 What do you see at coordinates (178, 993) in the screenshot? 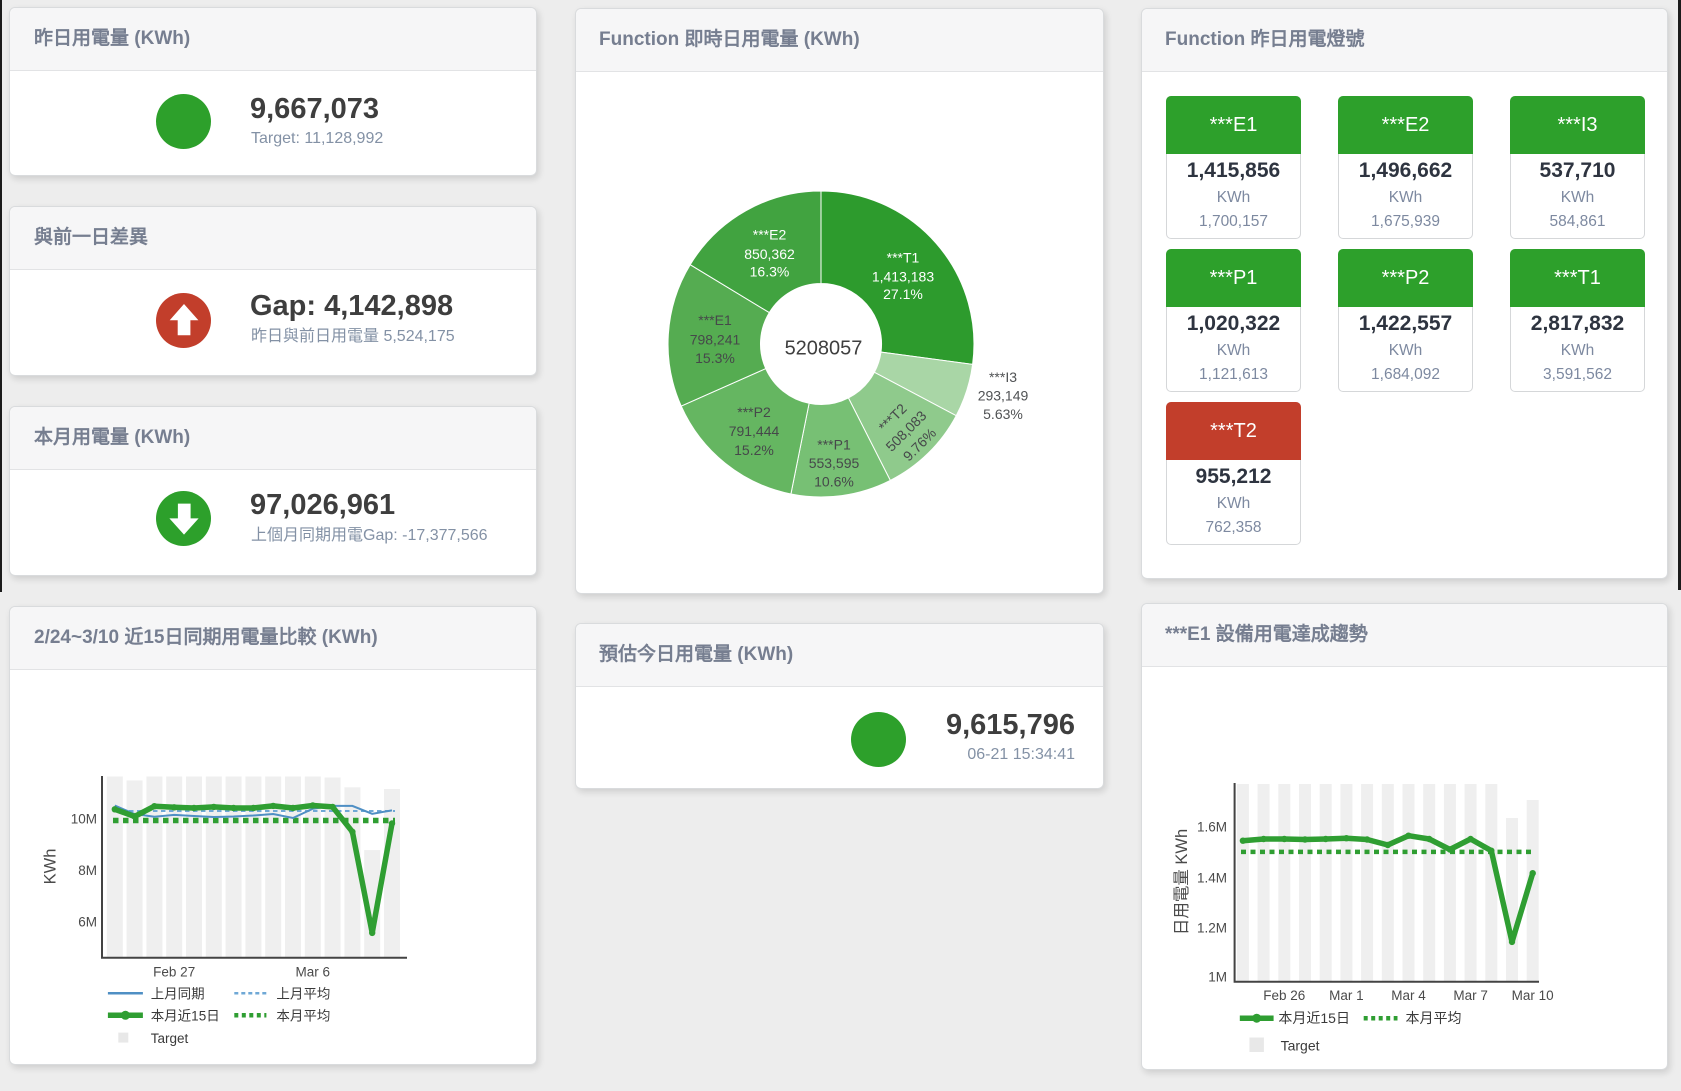
I see `svg-text: 上月同期` at bounding box center [178, 993].